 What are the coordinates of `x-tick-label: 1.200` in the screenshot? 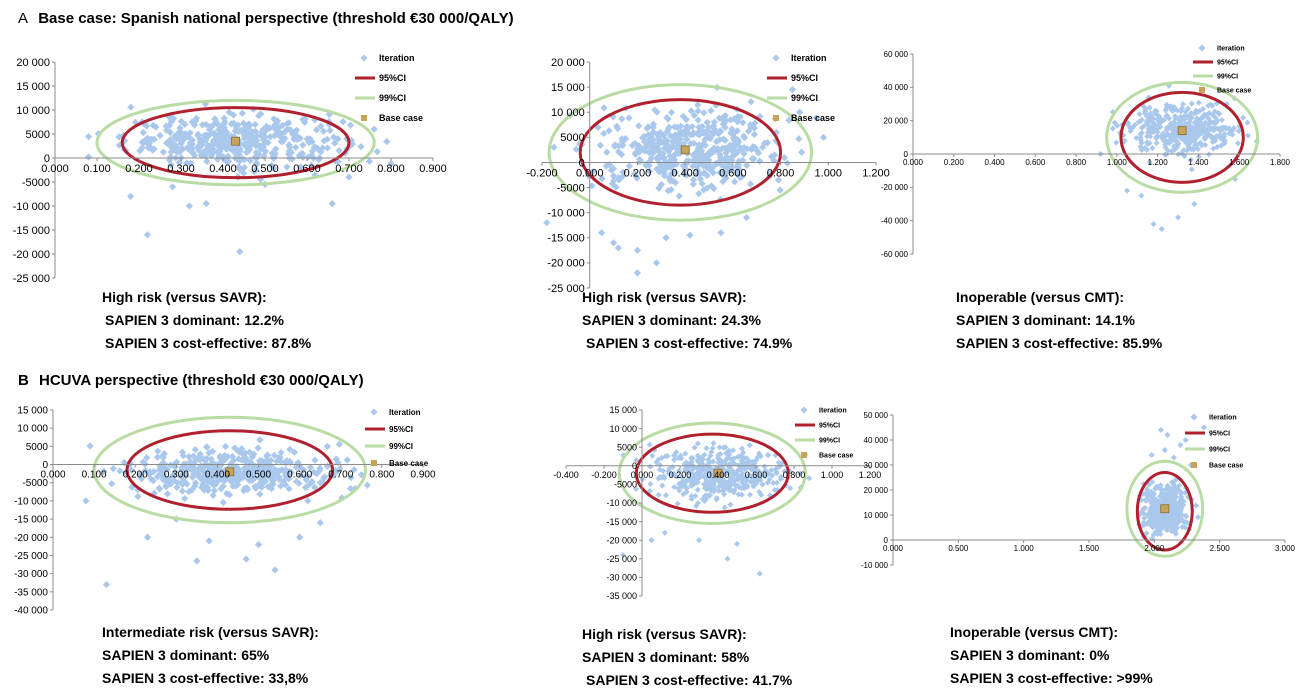 It's located at (1158, 162).